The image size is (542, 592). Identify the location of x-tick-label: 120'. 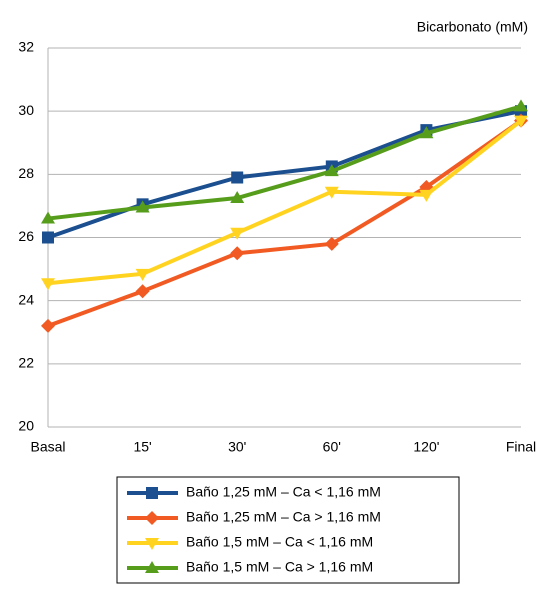
(426, 447).